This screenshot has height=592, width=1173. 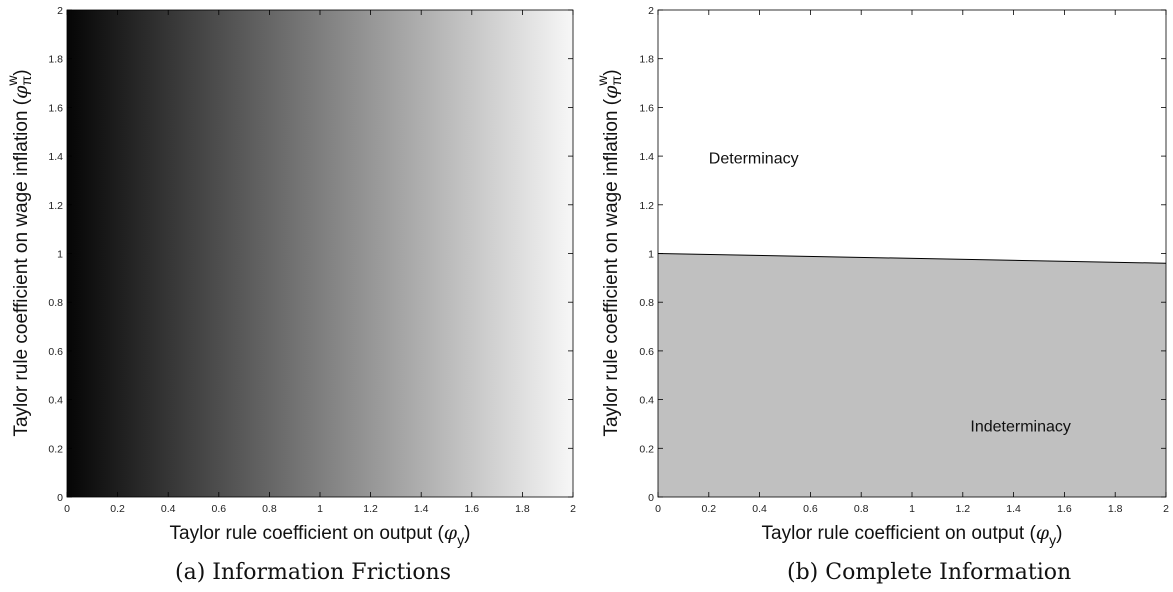 I want to click on indeterminacy-label: Indeterminacy, so click(x=1020, y=426).